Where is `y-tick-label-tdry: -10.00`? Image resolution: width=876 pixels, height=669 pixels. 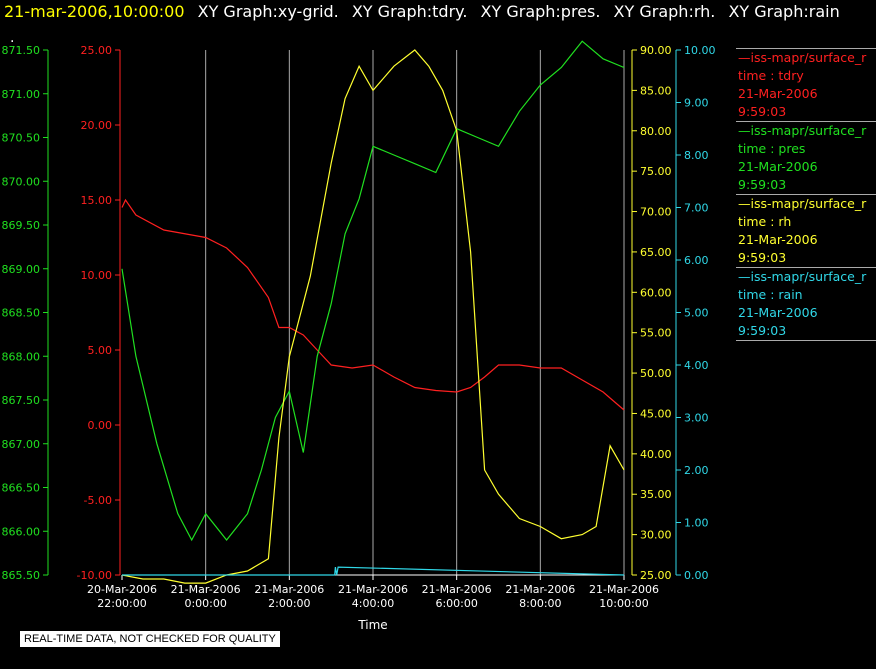 y-tick-label-tdry: -10.00 is located at coordinates (94, 575).